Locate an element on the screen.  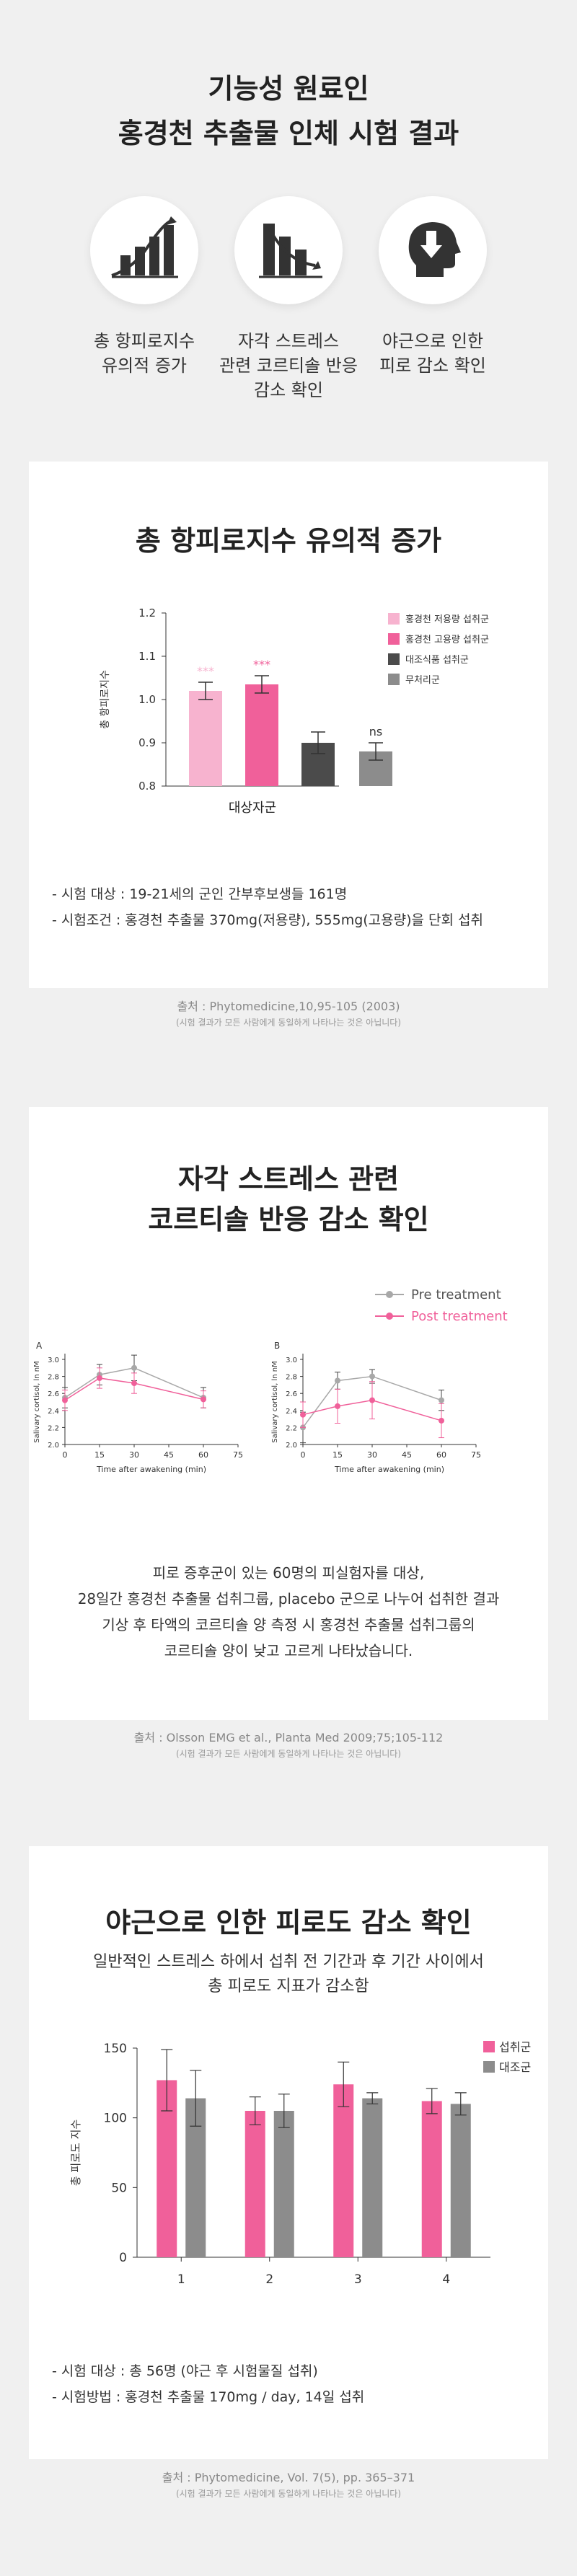
y-tick-label: 0.8 is located at coordinates (147, 786).